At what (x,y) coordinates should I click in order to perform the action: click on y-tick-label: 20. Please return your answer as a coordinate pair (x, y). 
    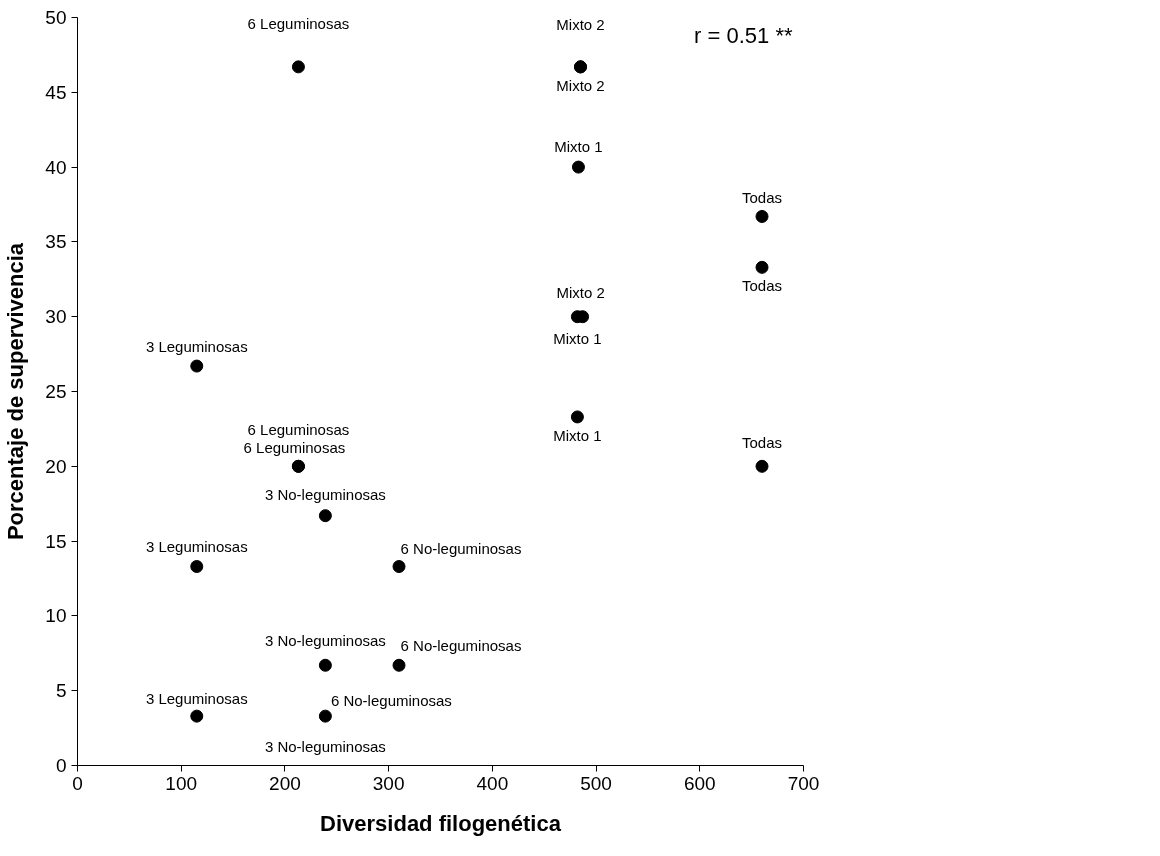
    Looking at the image, I should click on (56, 466).